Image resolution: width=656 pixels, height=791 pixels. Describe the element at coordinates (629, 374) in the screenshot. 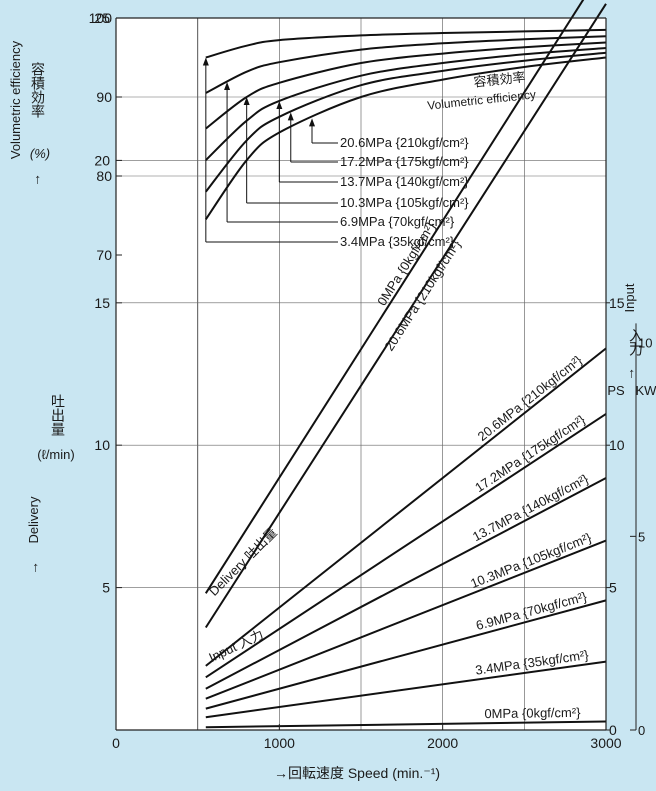

I see `input-arrow: →` at that location.